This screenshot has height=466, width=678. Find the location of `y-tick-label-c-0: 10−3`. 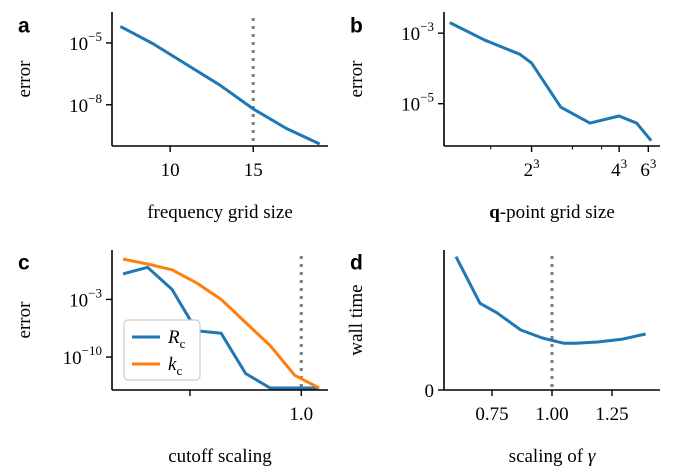

y-tick-label-c-0: 10−3 is located at coordinates (85, 298).